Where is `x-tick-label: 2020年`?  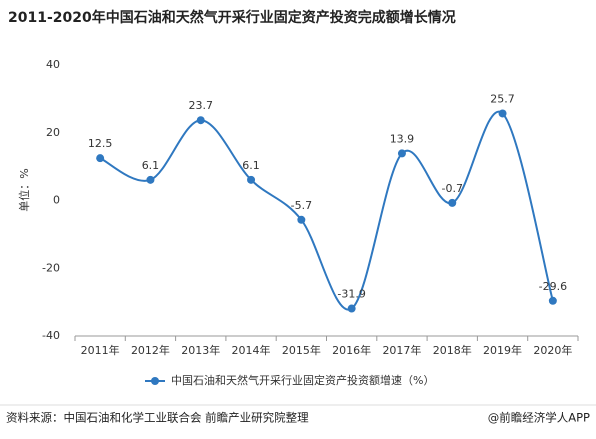 x-tick-label: 2020年 is located at coordinates (552, 350).